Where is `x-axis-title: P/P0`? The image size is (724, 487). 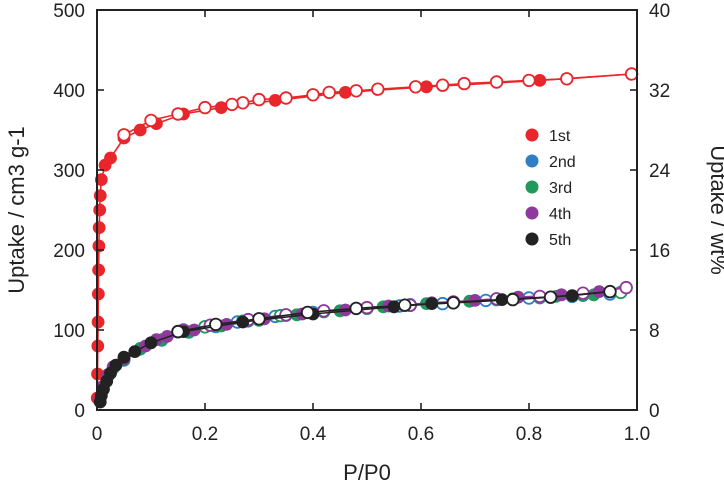 x-axis-title: P/P0 is located at coordinates (367, 472).